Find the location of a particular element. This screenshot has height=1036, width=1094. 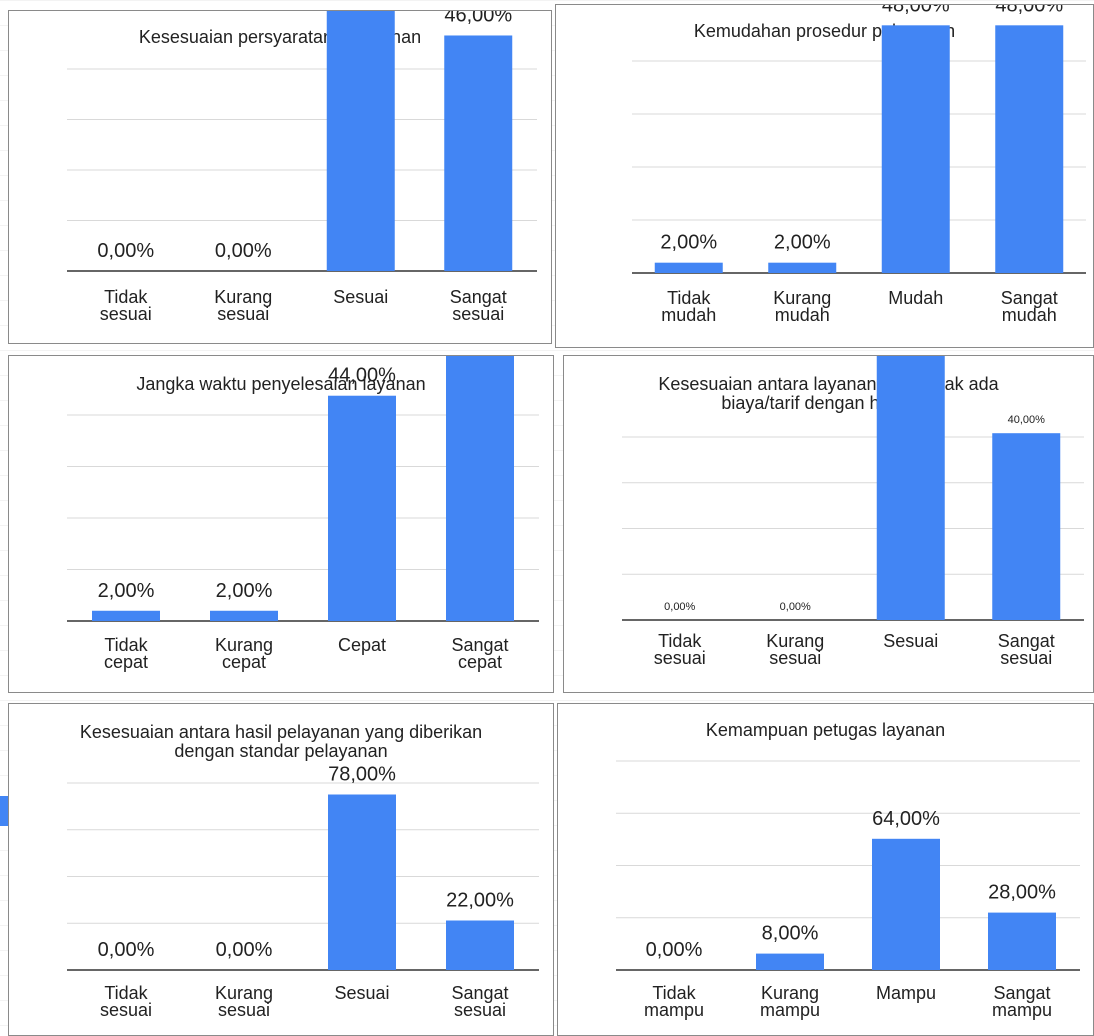

chart-title-line: Jangka waktu penyelesaian layanan is located at coordinates (281, 384).